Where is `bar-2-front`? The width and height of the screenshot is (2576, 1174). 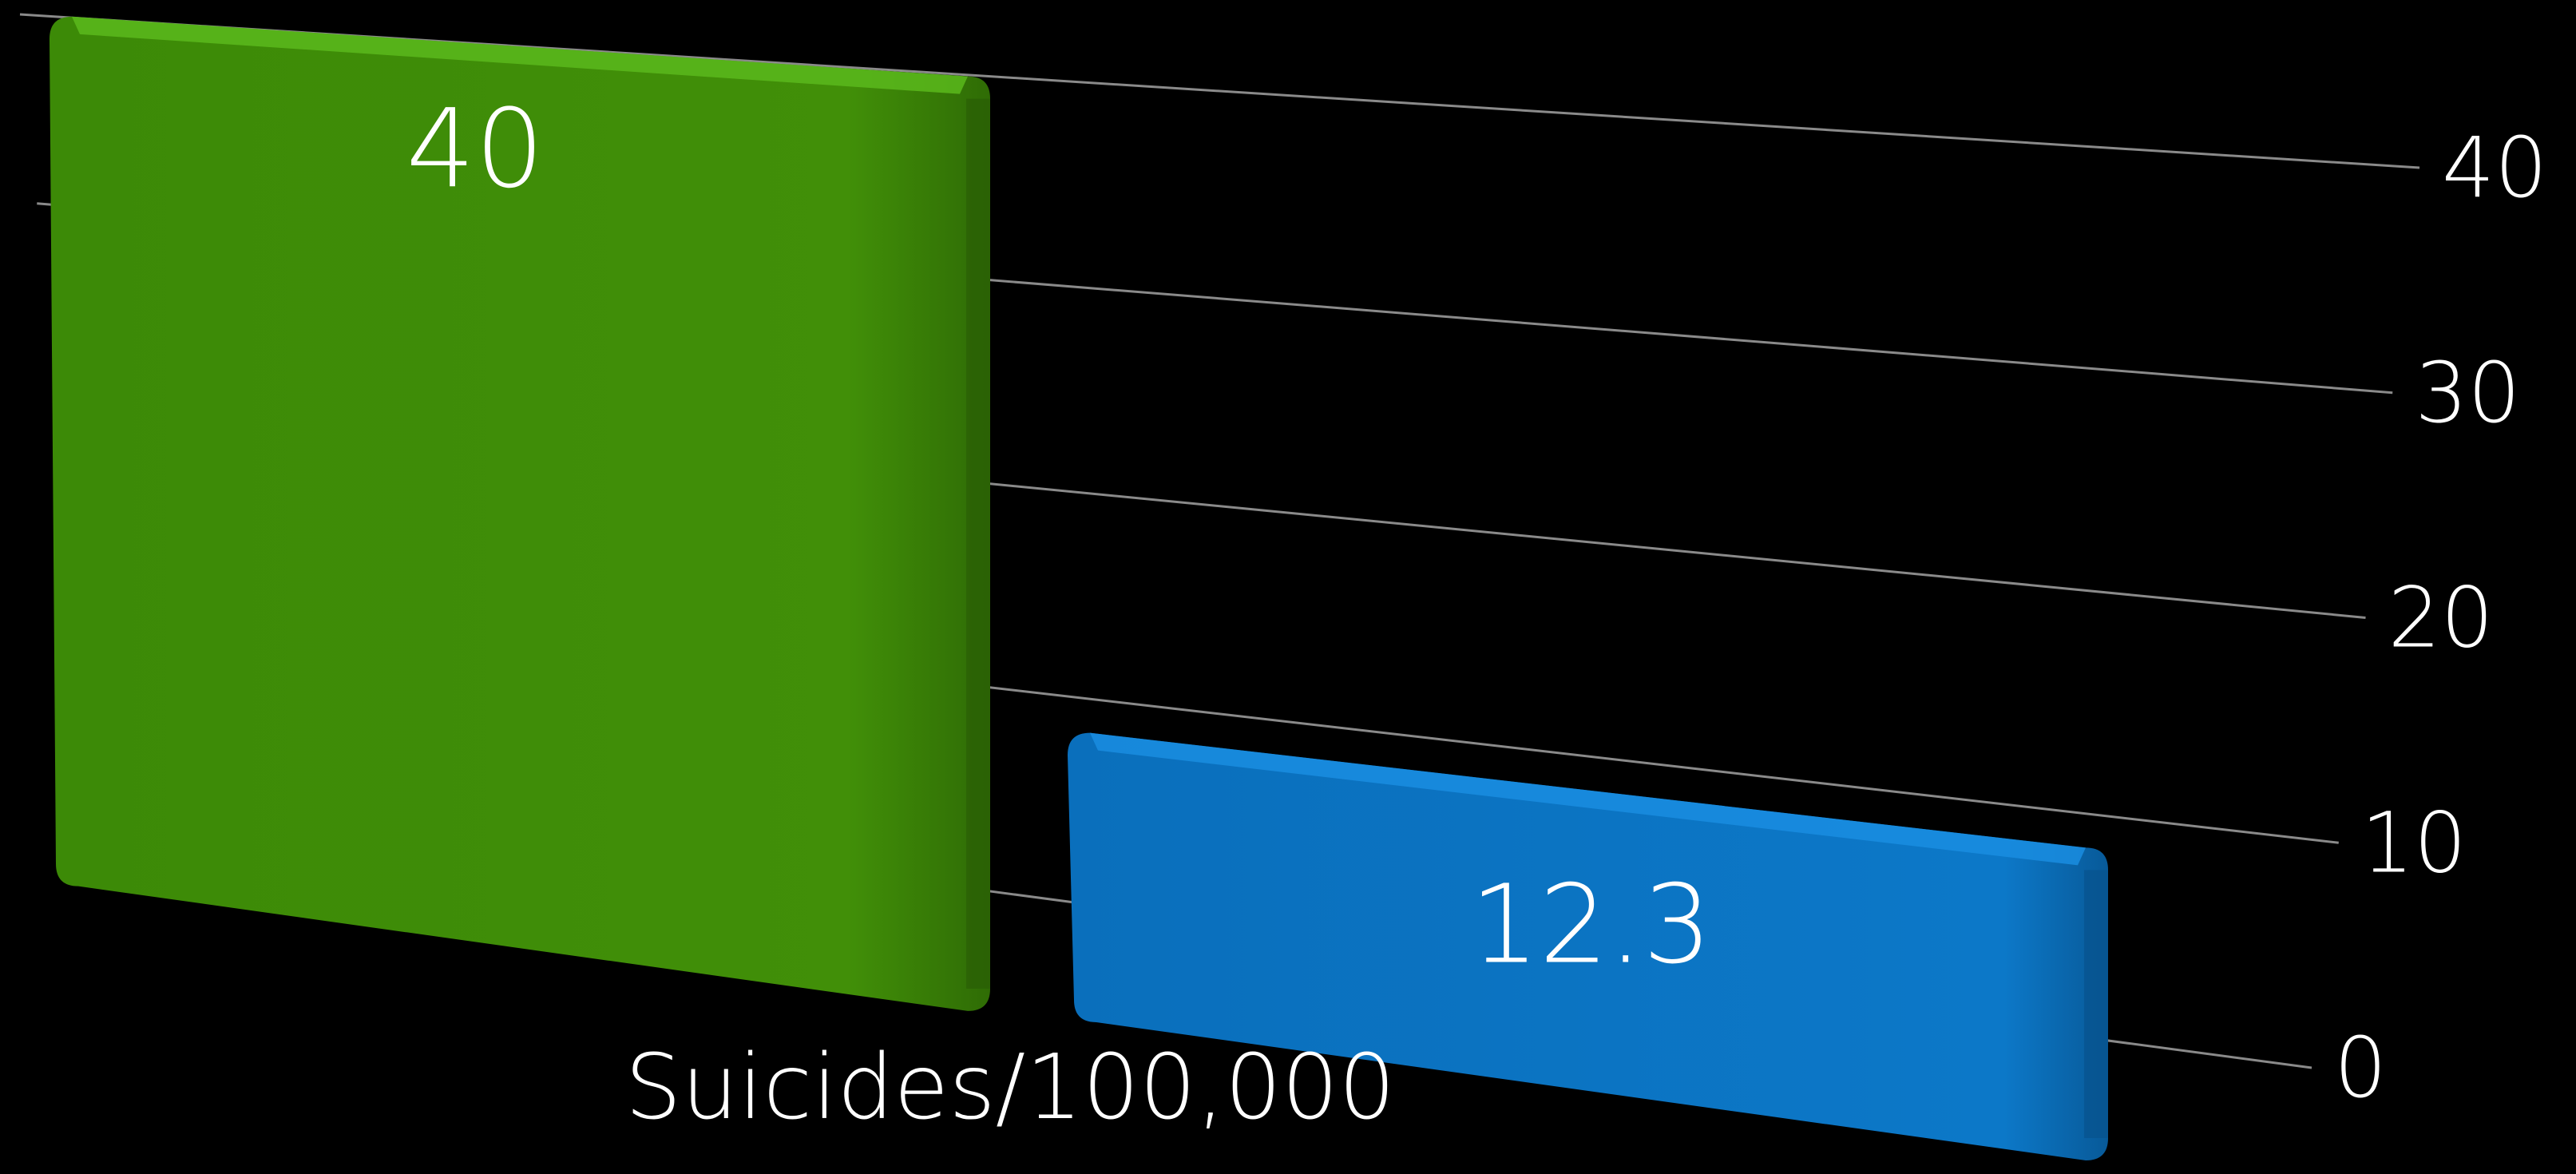 bar-2-front is located at coordinates (1588, 946).